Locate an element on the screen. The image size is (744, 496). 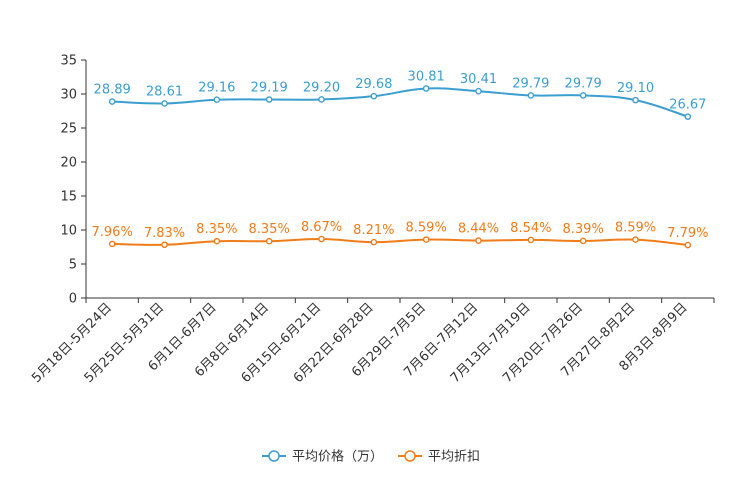
y-tick-label: 20 is located at coordinates (68, 163).